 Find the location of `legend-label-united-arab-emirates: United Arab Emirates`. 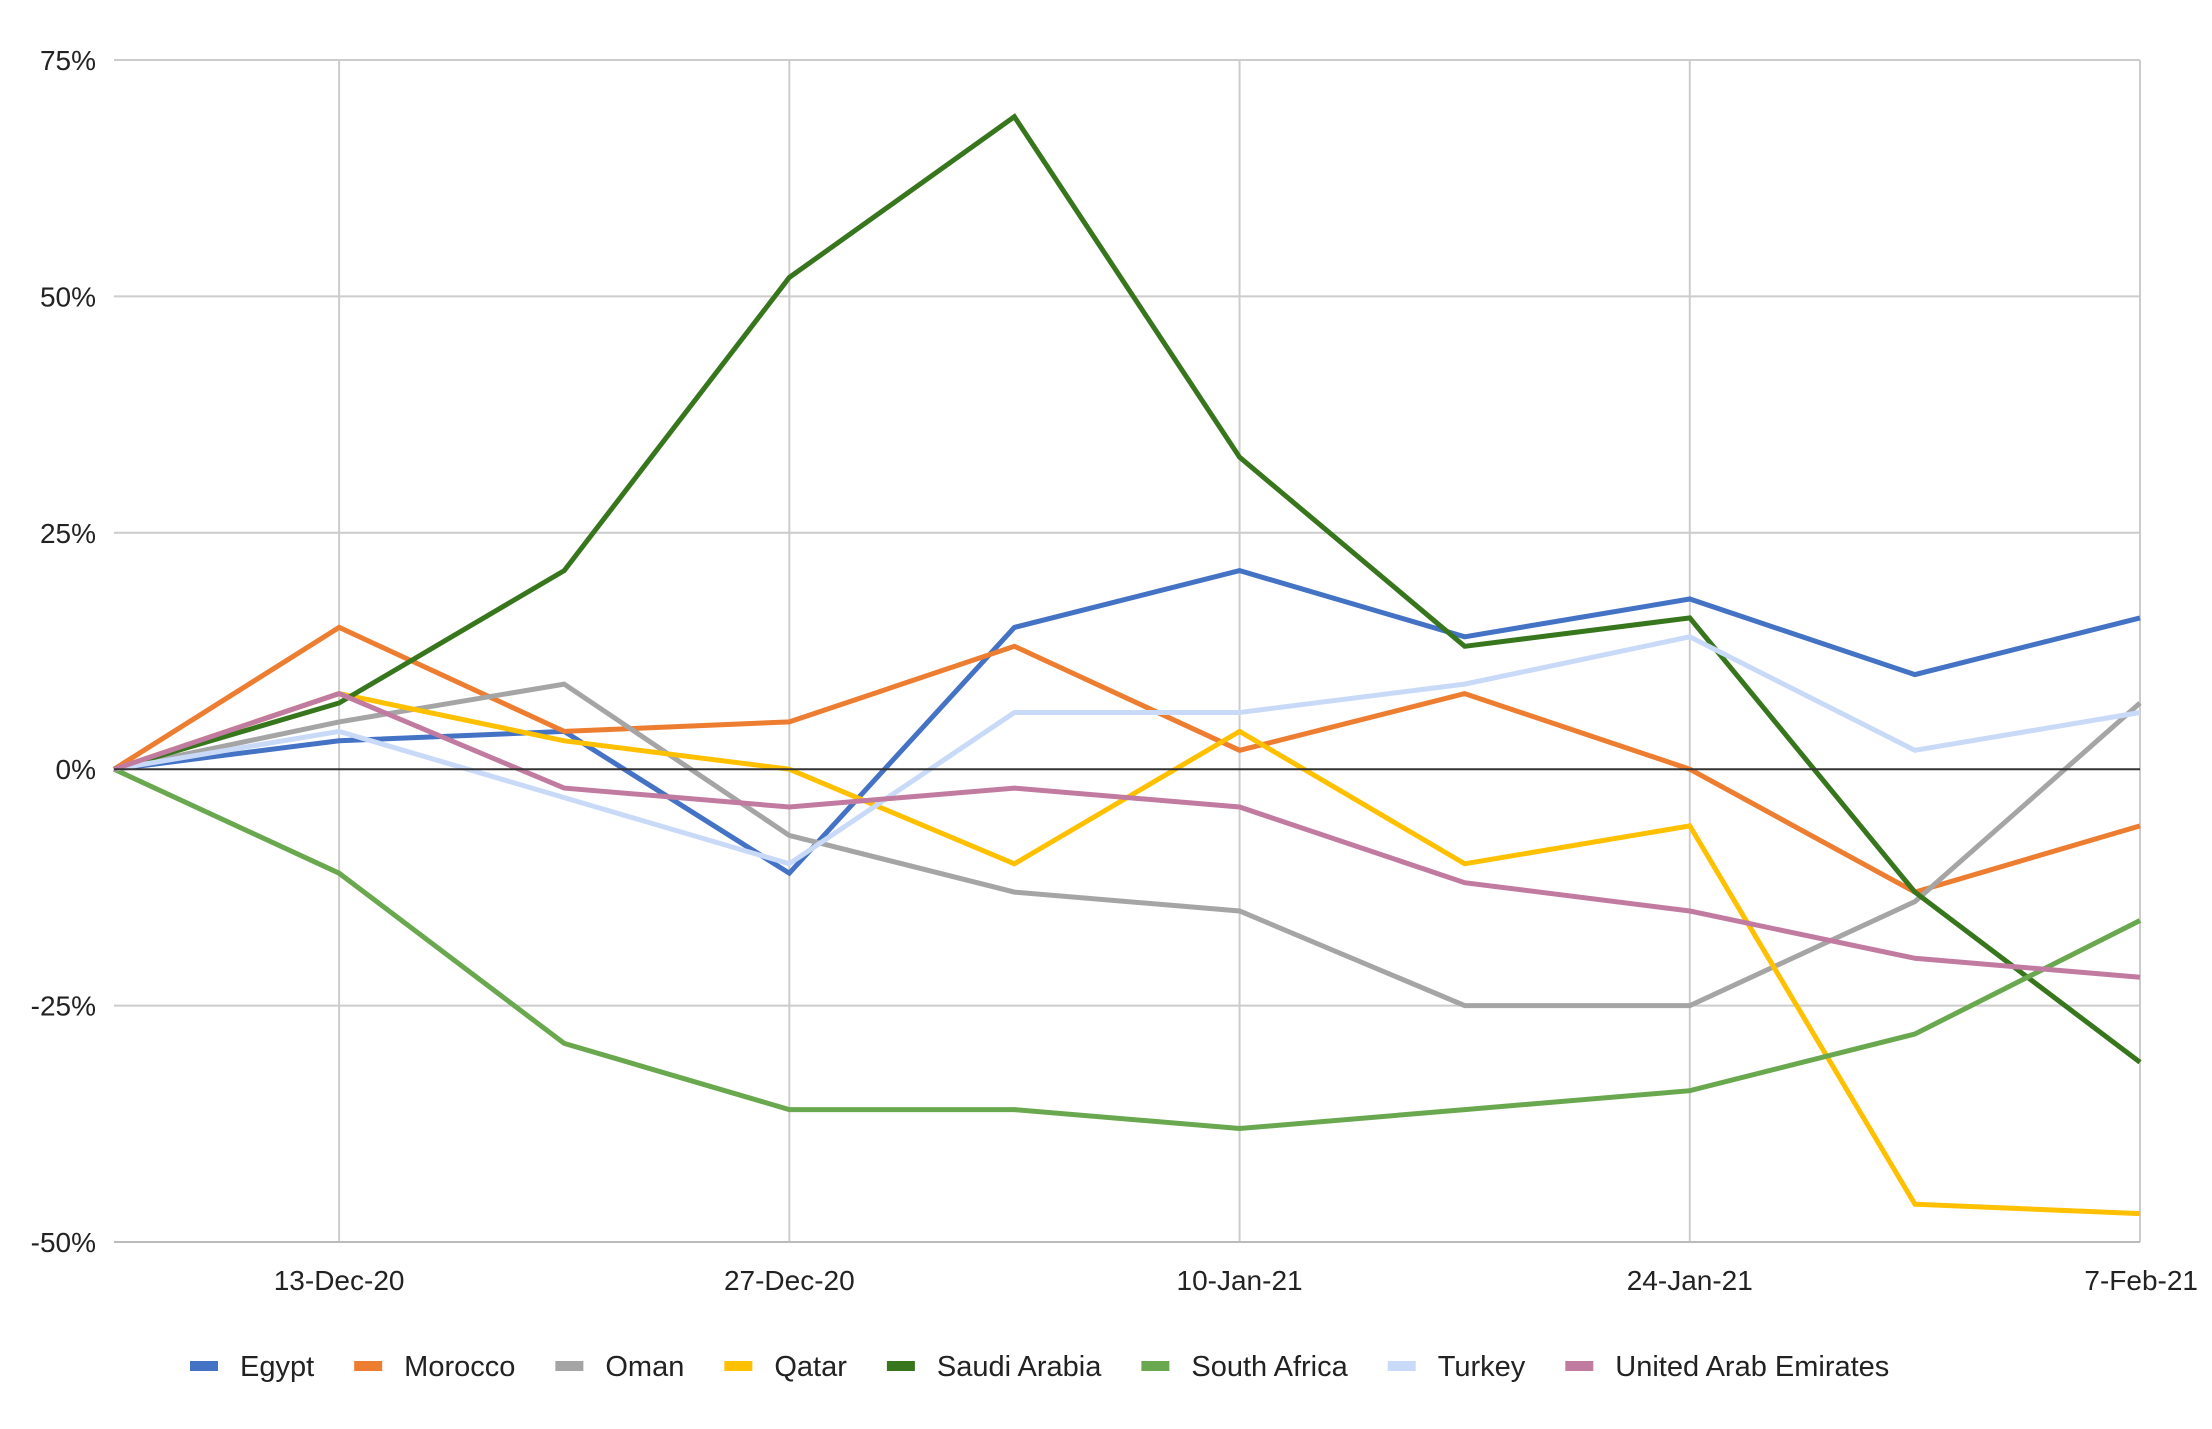

legend-label-united-arab-emirates: United Arab Emirates is located at coordinates (1752, 1367).